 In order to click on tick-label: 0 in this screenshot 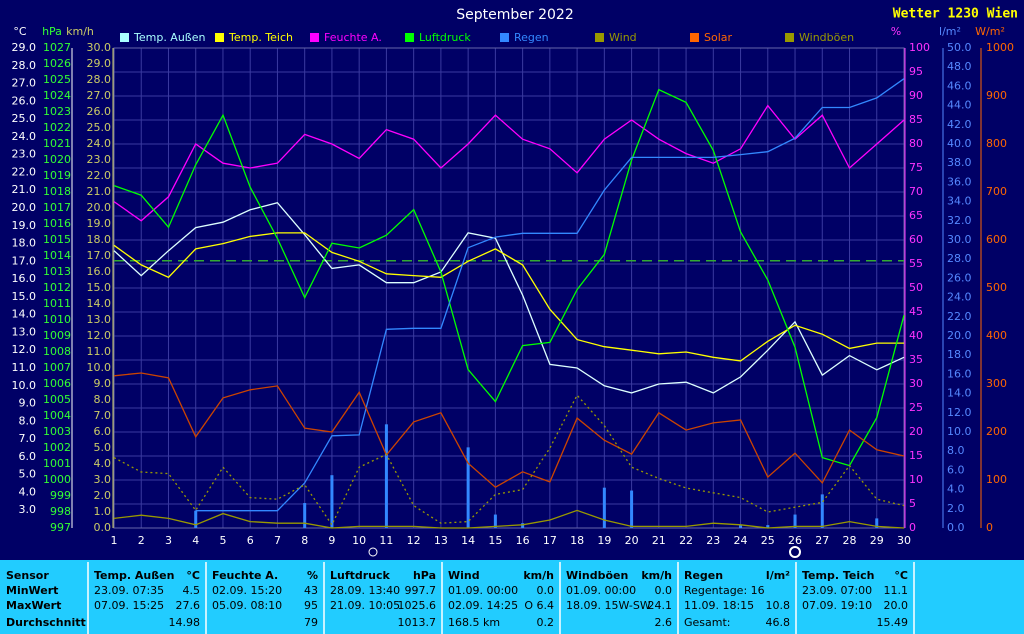, I will do `click(989, 527)`.